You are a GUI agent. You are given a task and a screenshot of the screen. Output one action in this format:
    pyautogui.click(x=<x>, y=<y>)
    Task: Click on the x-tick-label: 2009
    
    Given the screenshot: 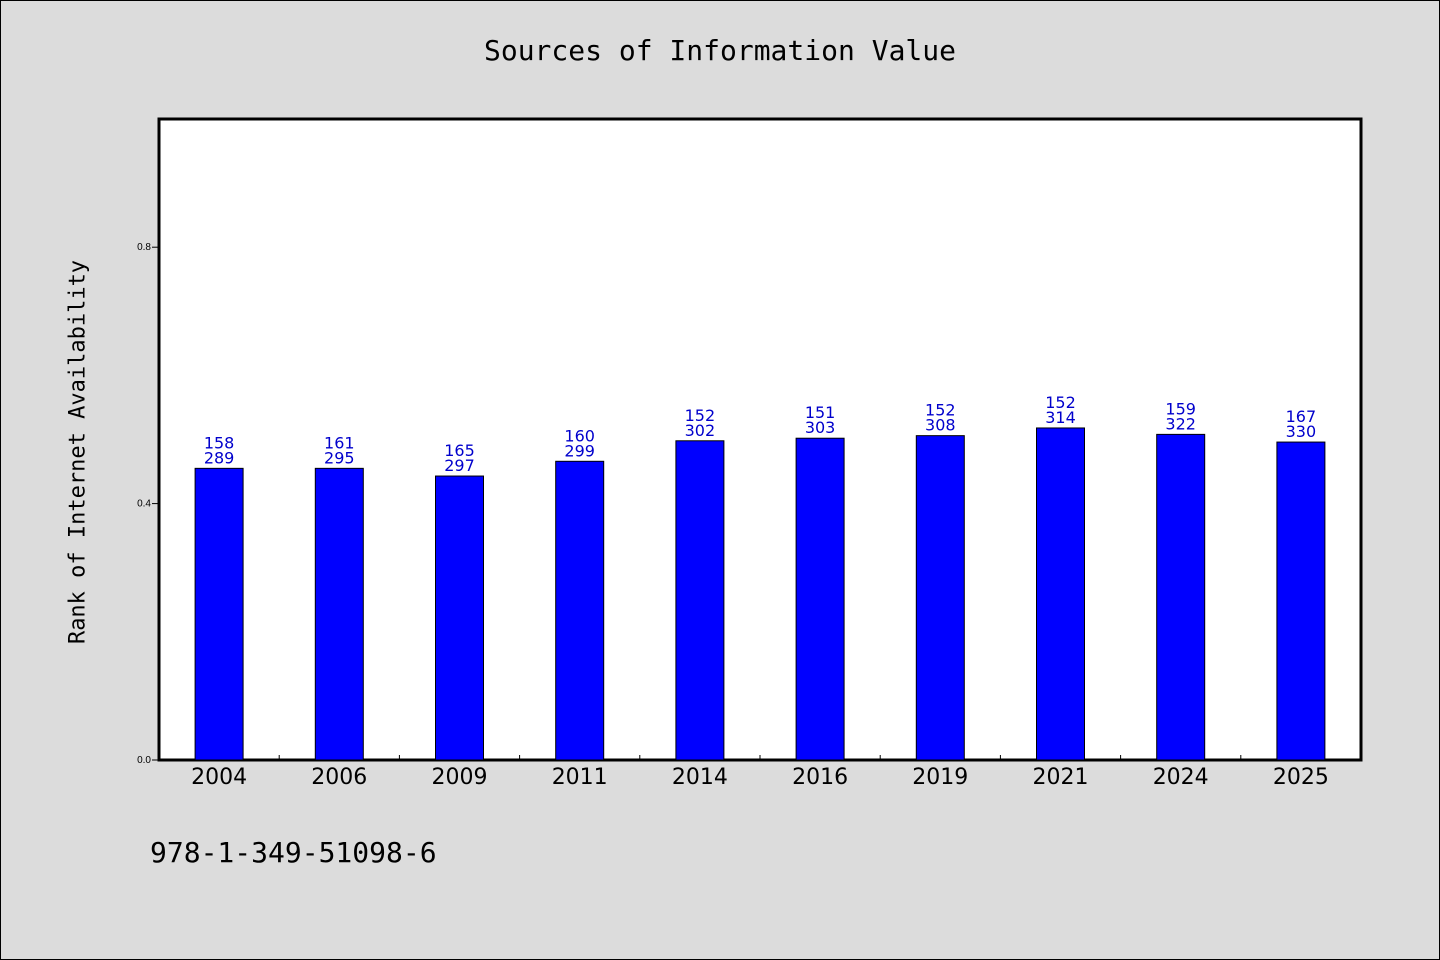 What is the action you would take?
    pyautogui.click(x=460, y=777)
    